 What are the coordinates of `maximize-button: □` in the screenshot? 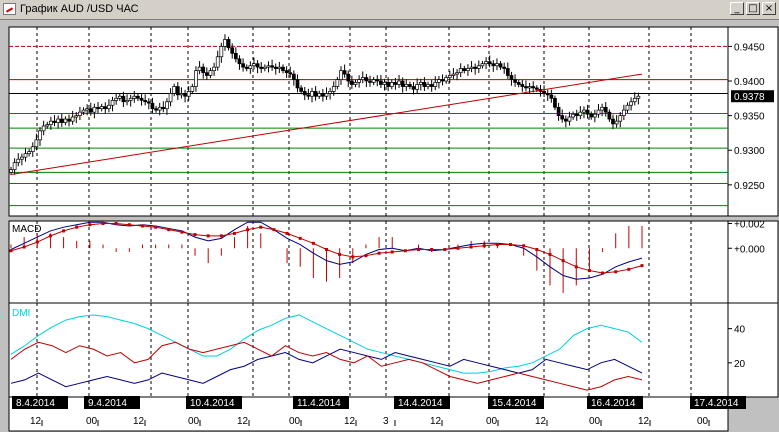 It's located at (753, 8).